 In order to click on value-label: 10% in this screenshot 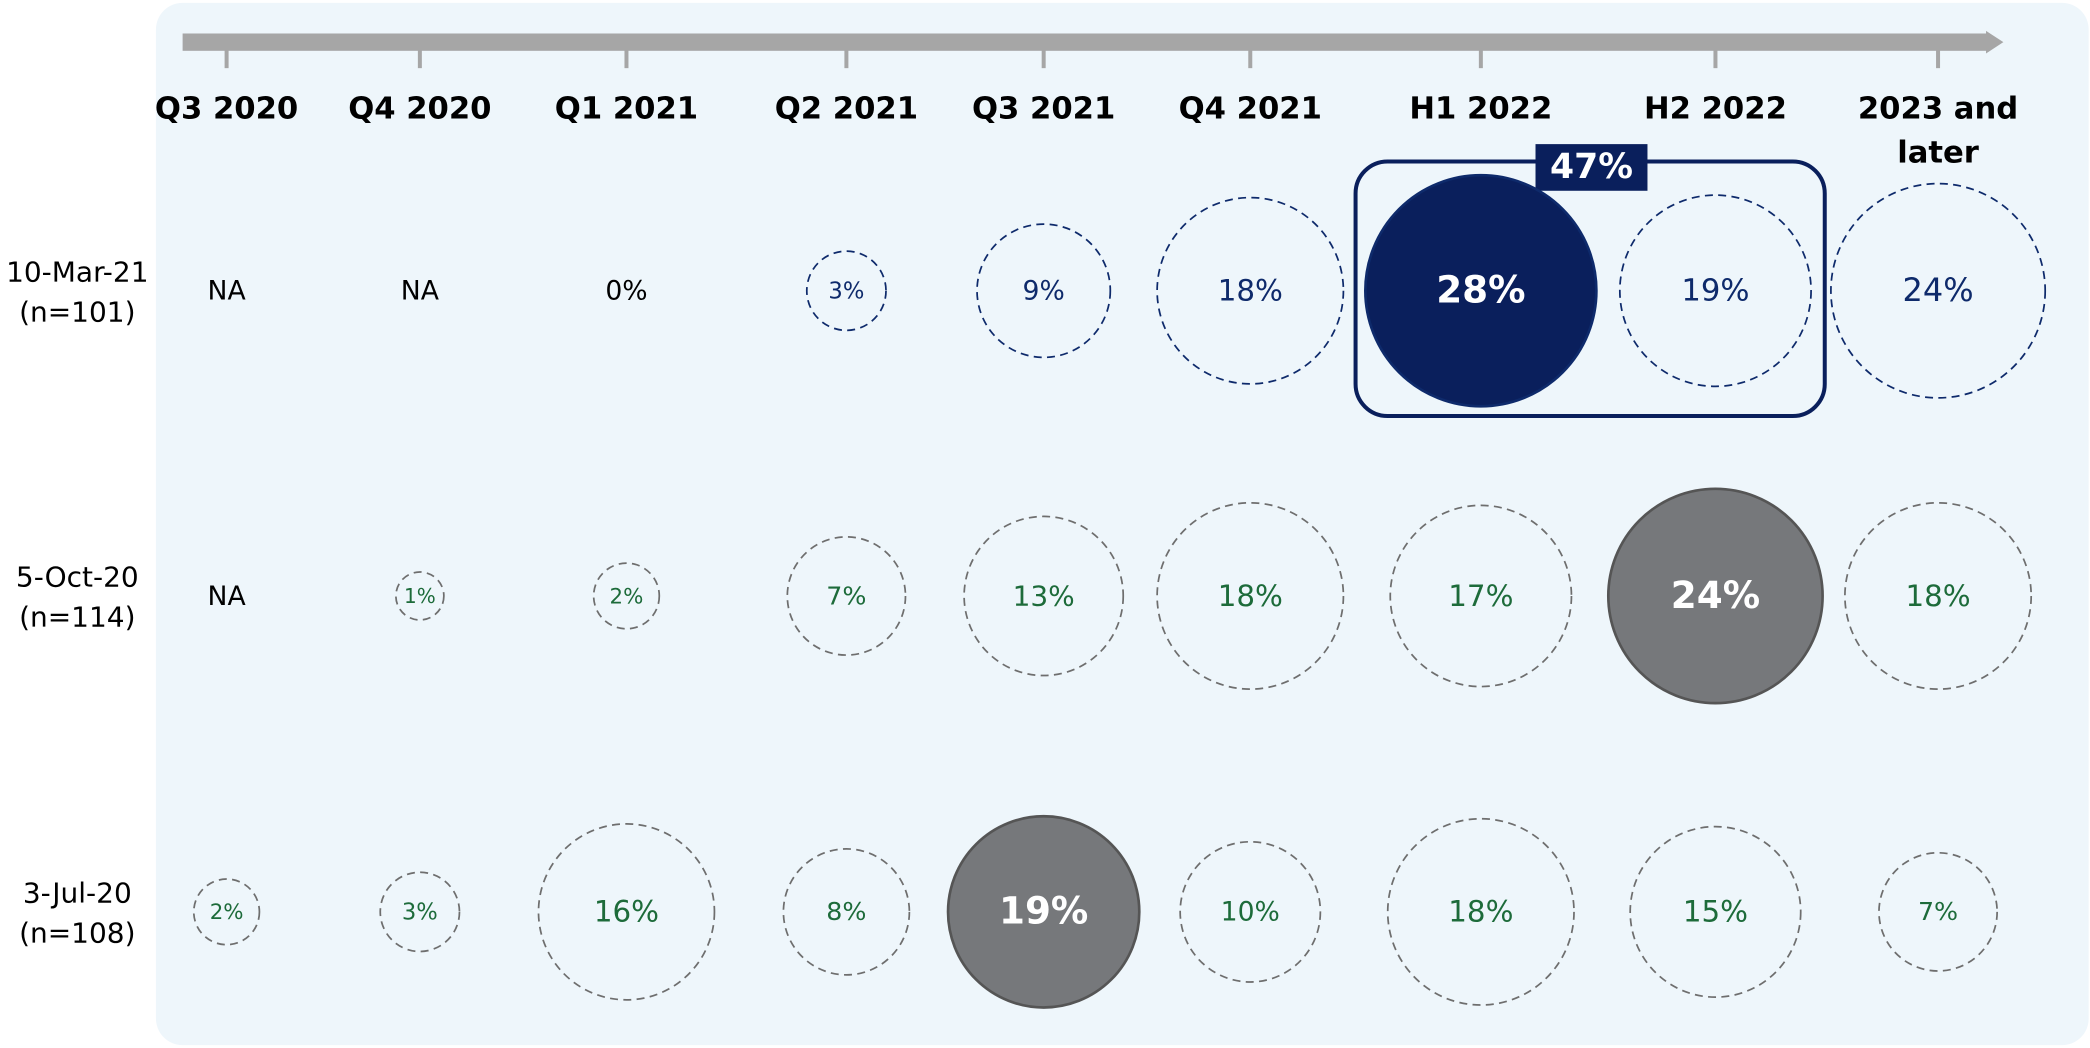, I will do `click(1250, 912)`.